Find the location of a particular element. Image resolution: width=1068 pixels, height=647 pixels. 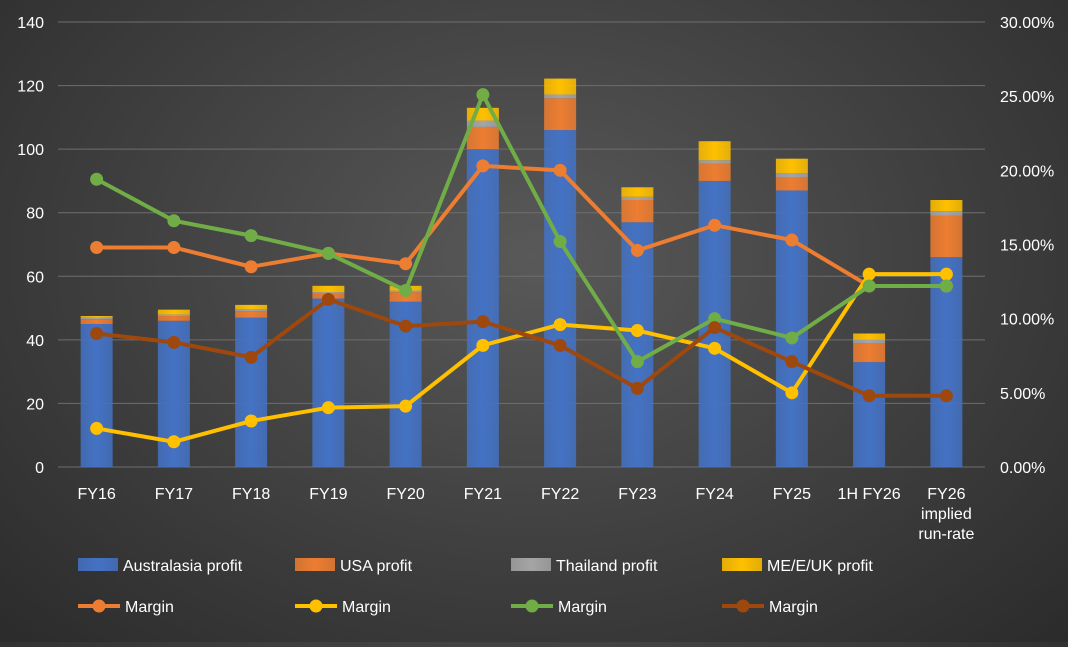

x-tick-label: FY17 is located at coordinates (174, 494).